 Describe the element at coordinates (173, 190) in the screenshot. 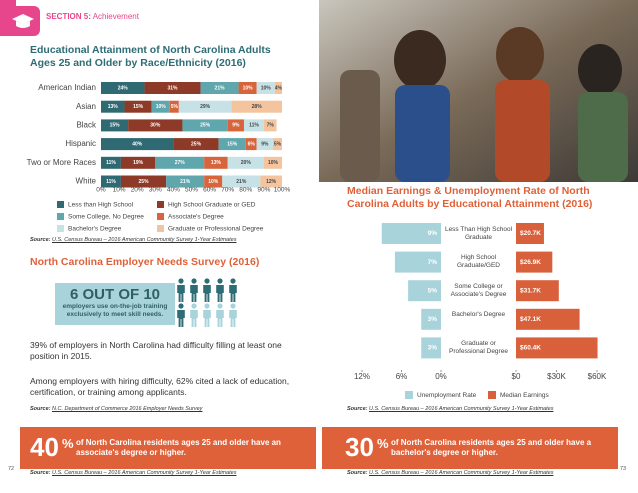

I see `x-tick-label: 40%` at that location.